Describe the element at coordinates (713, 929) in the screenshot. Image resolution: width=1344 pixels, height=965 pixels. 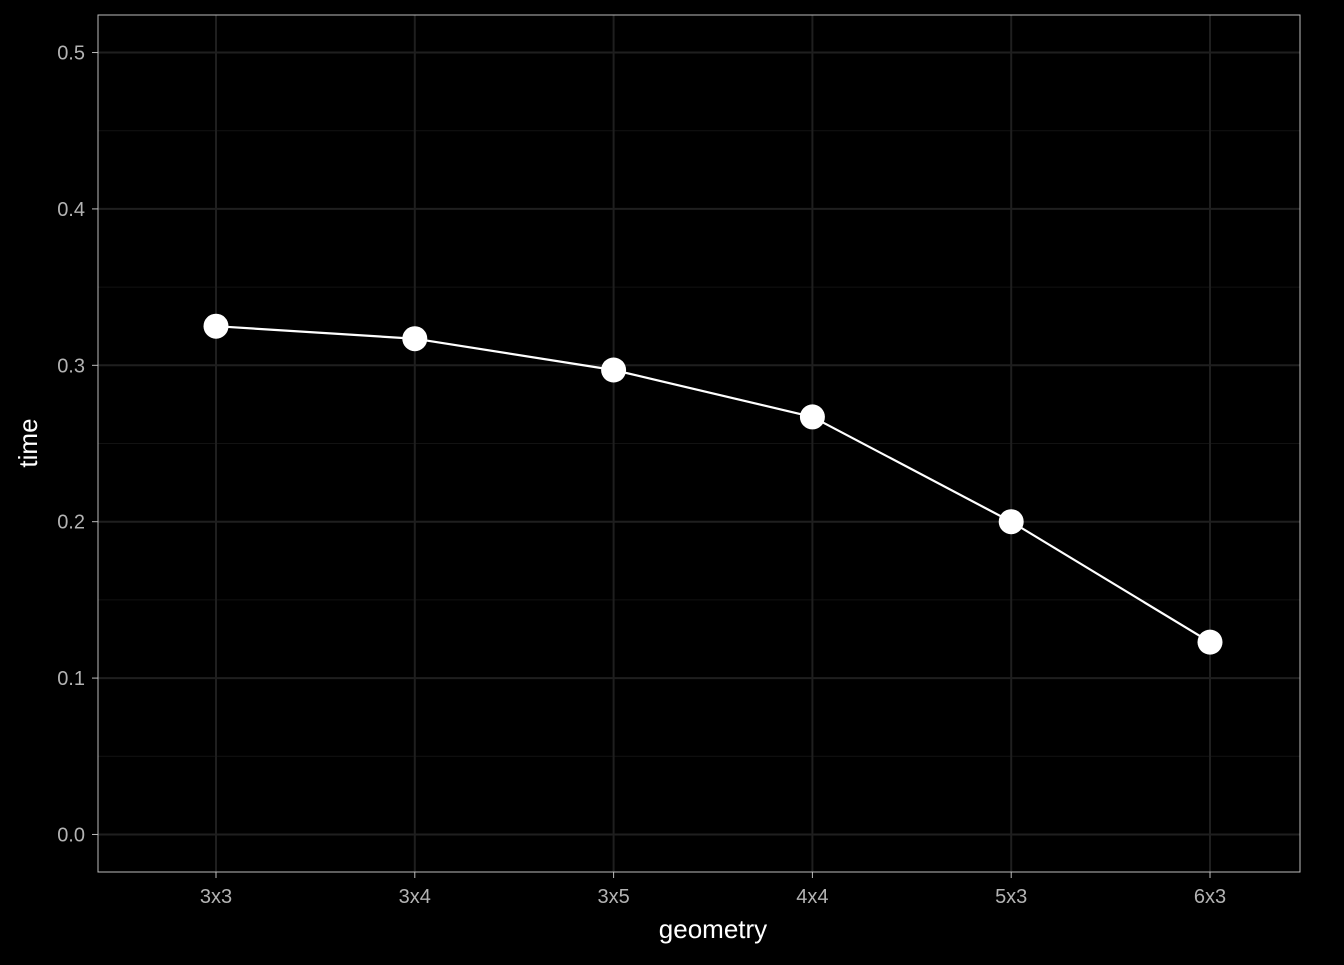
I see `x-axis-title: geometry` at that location.